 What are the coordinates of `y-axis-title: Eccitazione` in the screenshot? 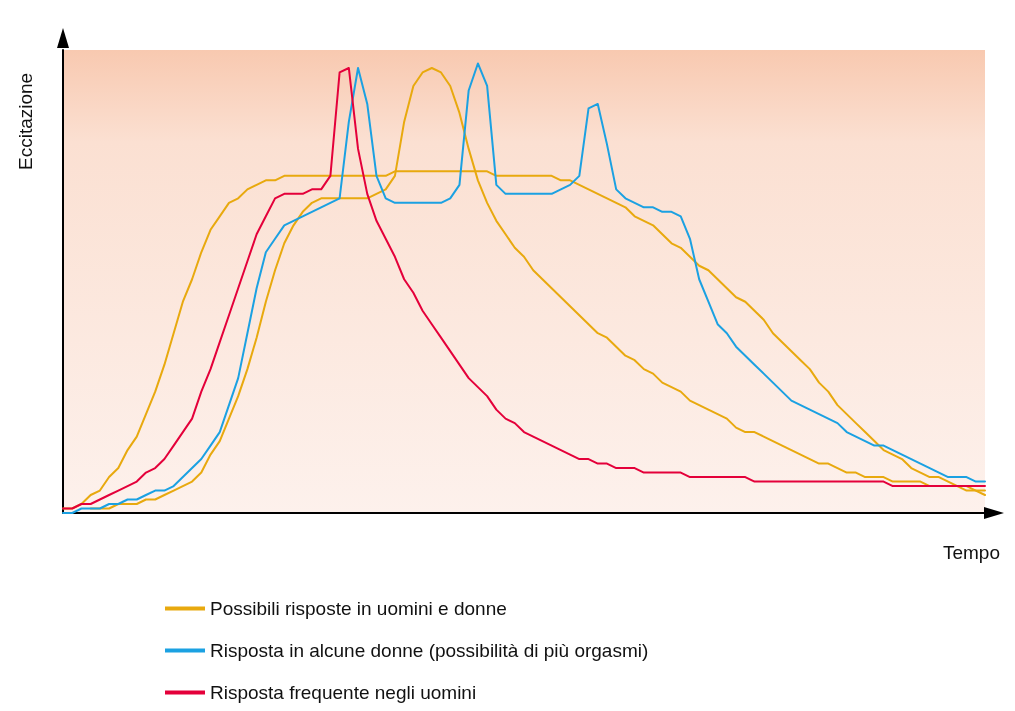 It's located at (25, 121).